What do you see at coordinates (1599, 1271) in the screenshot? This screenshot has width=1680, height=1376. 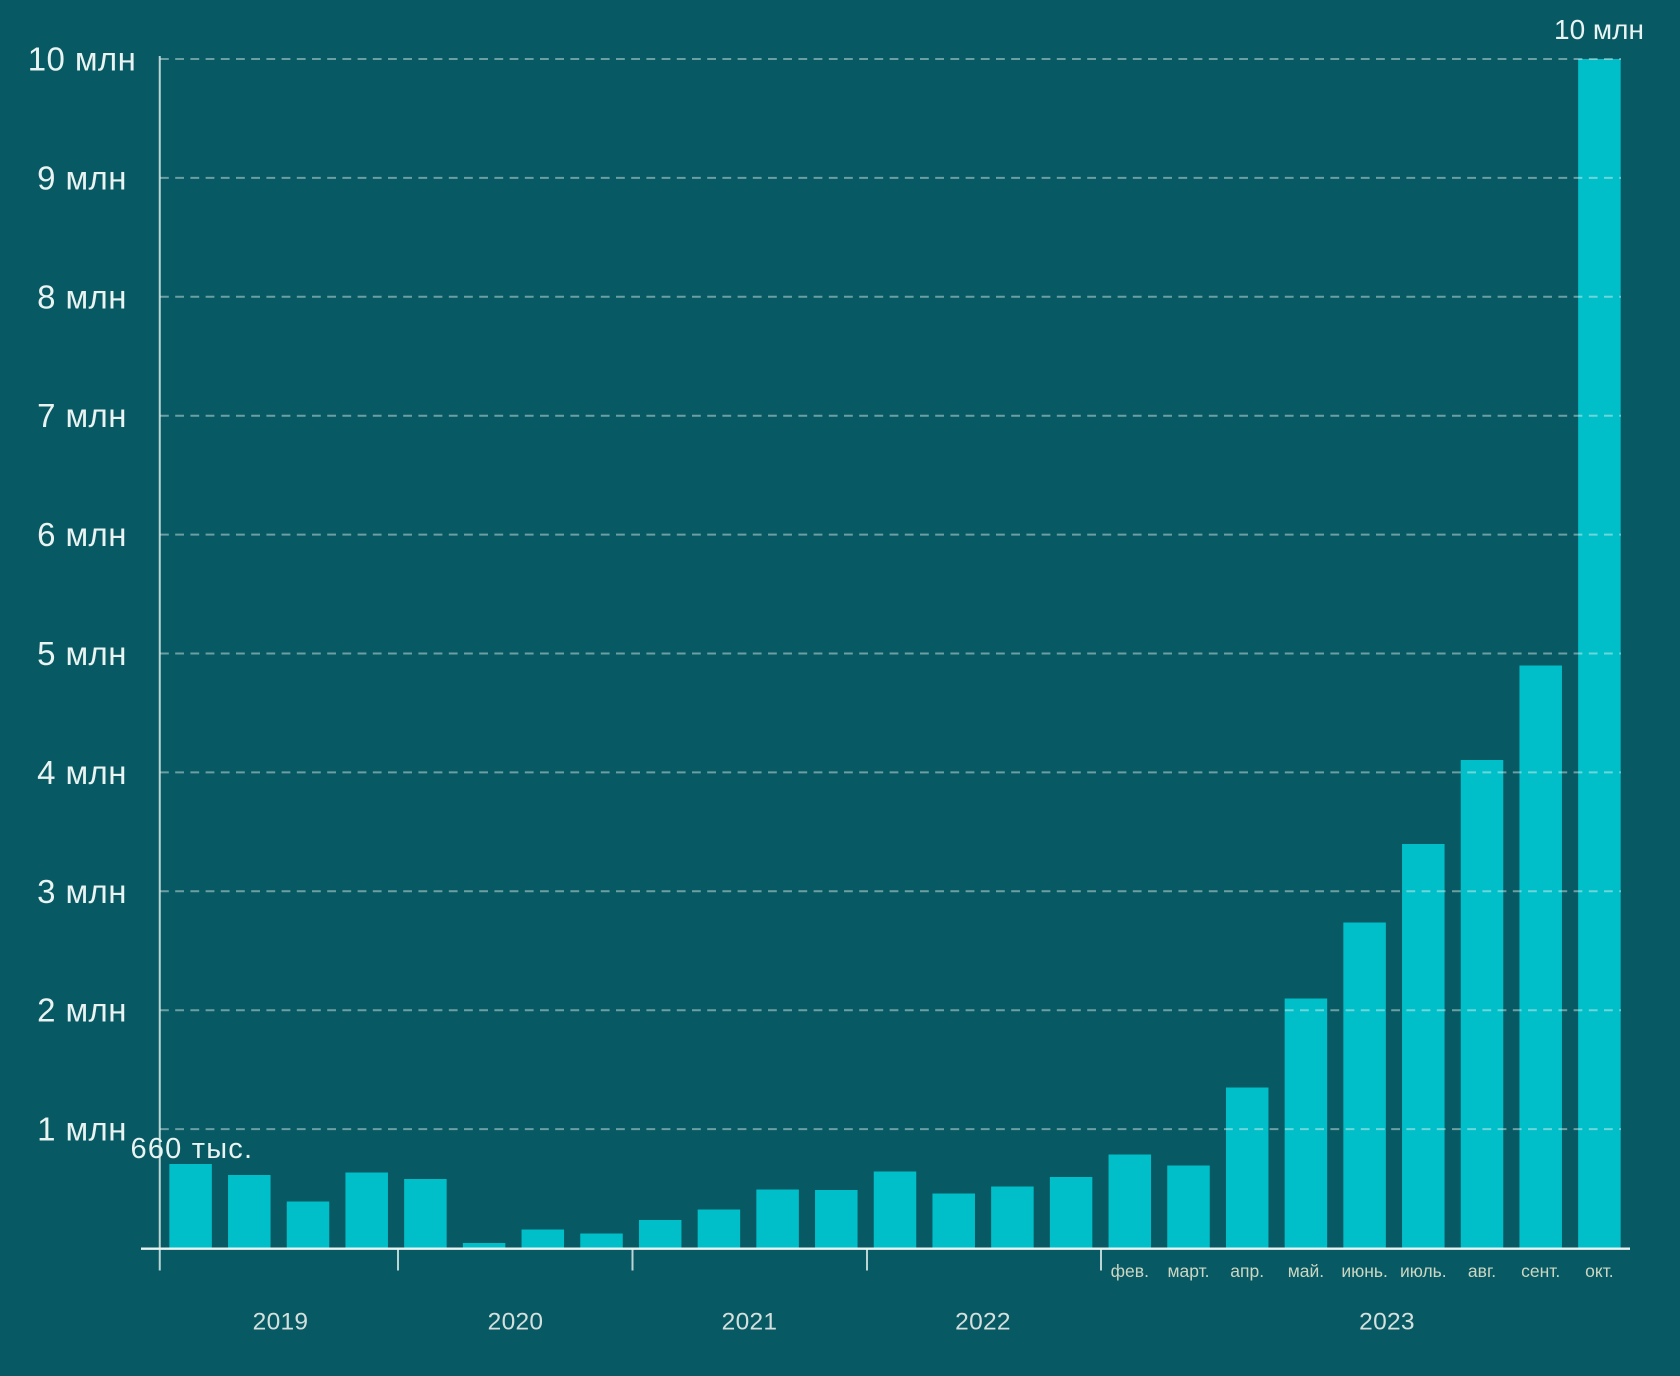 I see `svg-text: окт.` at bounding box center [1599, 1271].